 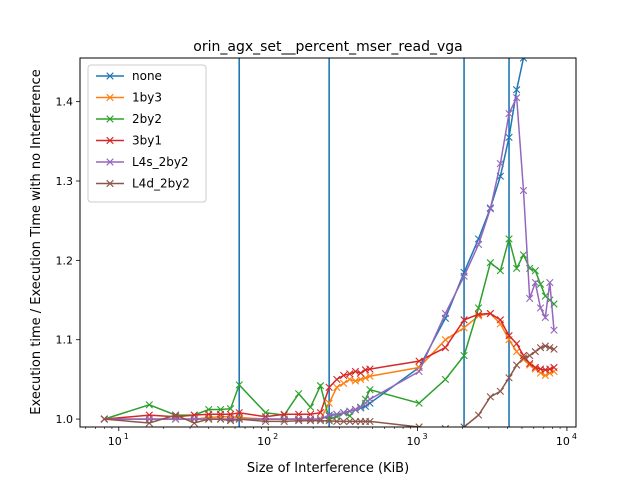 I want to click on x-axis-label: Size of Interference (KiB), so click(x=328, y=468).